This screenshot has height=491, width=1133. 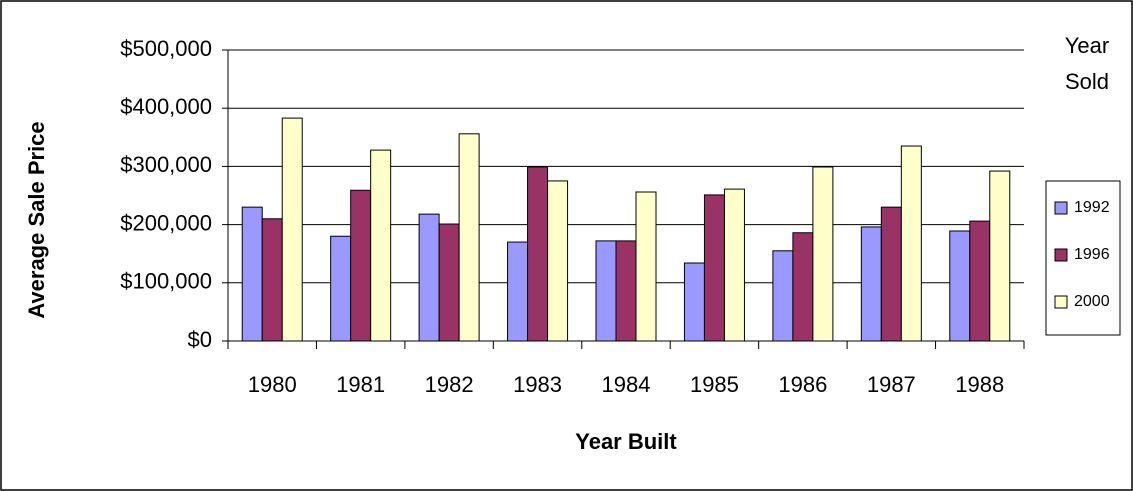 I want to click on y-tick-label: $300,000, so click(x=166, y=164).